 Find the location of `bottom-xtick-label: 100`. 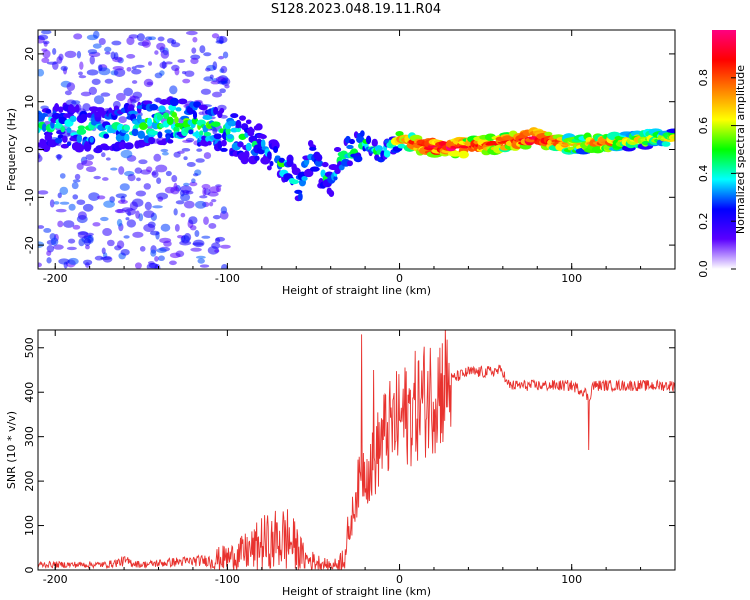

bottom-xtick-label: 100 is located at coordinates (571, 579).